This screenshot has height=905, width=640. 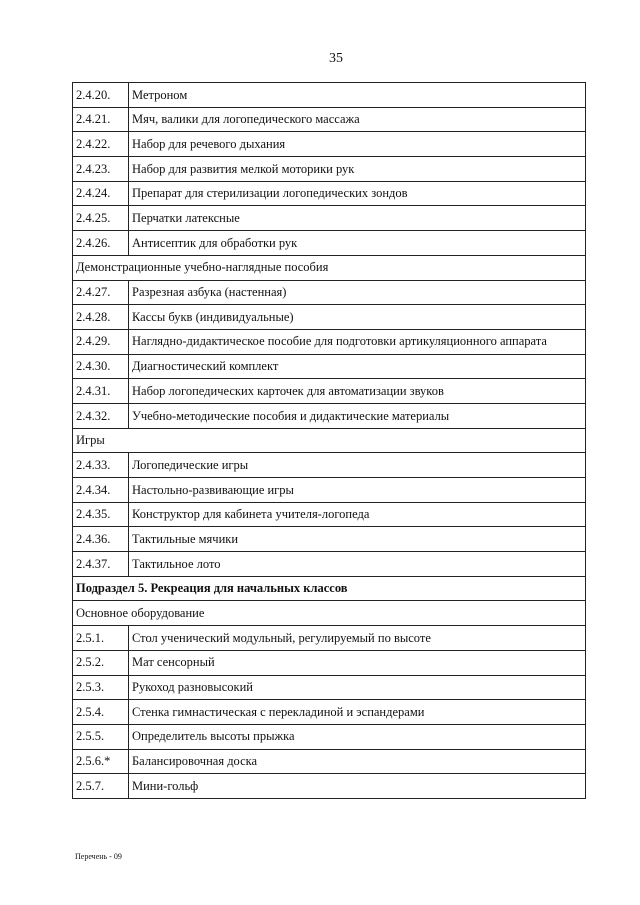 I want to click on table-row: 2.4.34. Настольно-развивающие игры, so click(x=329, y=490).